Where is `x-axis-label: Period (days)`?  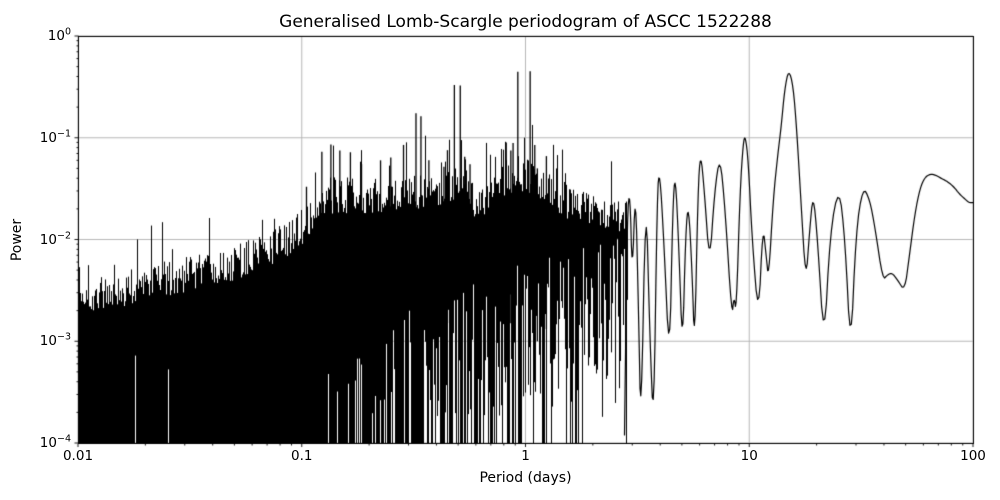 x-axis-label: Period (days) is located at coordinates (525, 478).